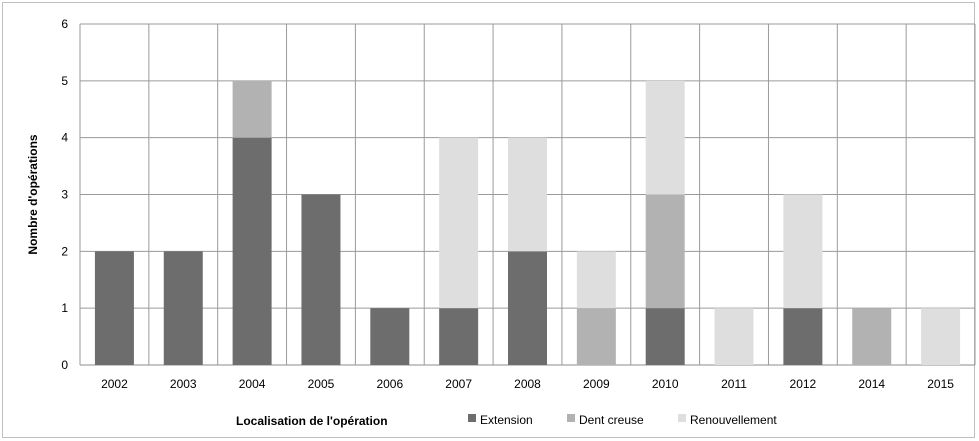 The width and height of the screenshot is (979, 441). I want to click on x-tick-label: 2015, so click(940, 384).